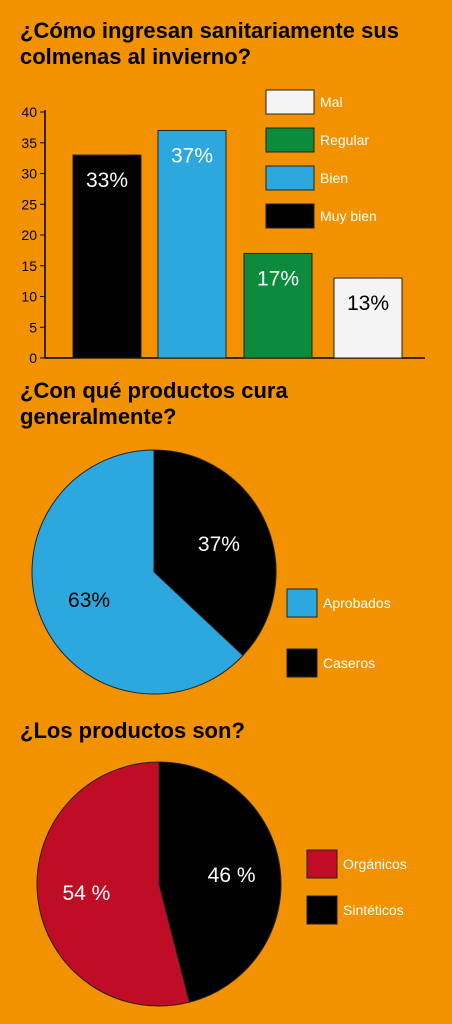 Image resolution: width=452 pixels, height=1024 pixels. Describe the element at coordinates (375, 864) in the screenshot. I see `legend-label: Orgánicos` at that location.